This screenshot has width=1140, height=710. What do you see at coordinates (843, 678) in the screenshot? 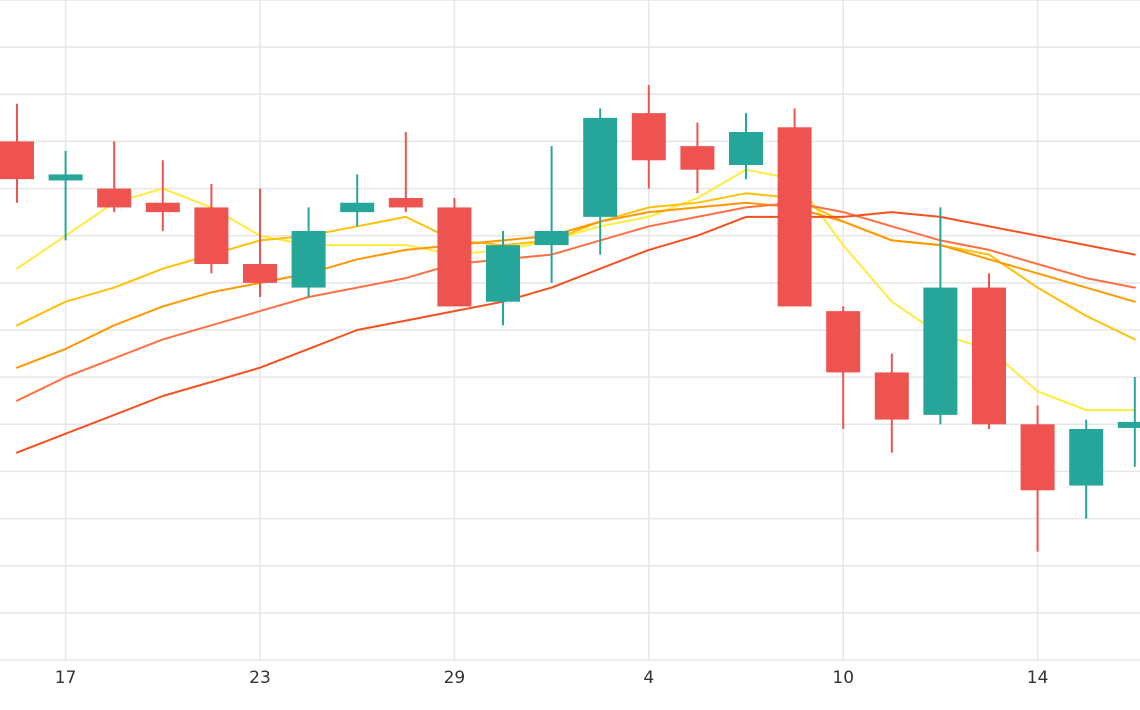
I see `x-tick-label: 10` at bounding box center [843, 678].